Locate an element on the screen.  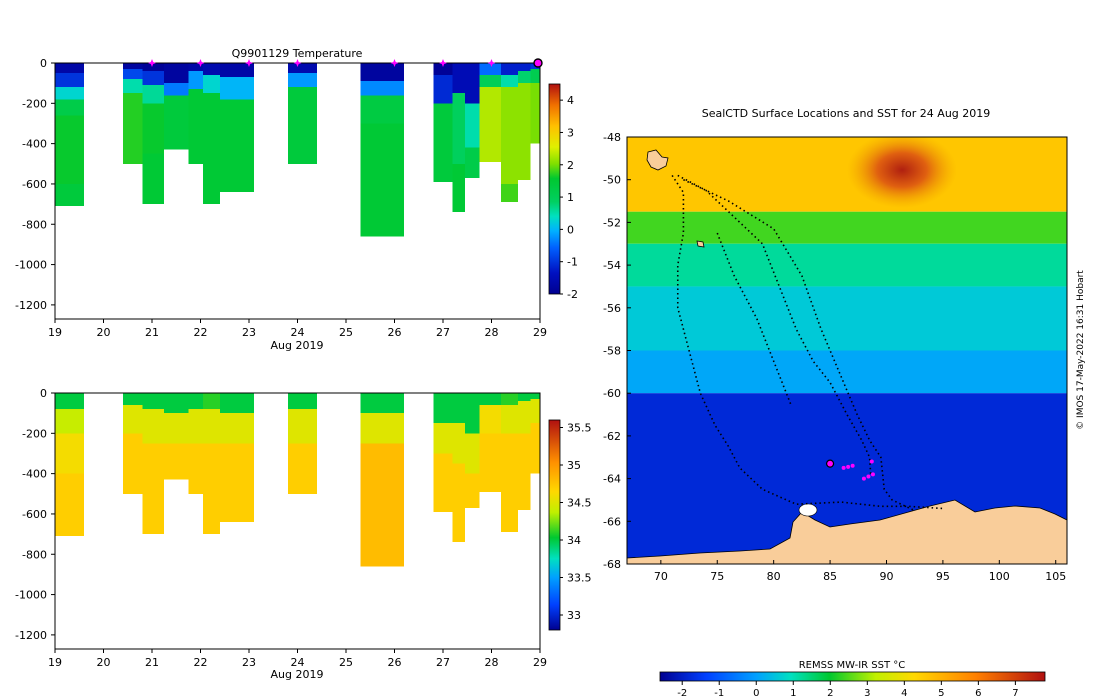
x-tick-label: 24 is located at coordinates (298, 332).